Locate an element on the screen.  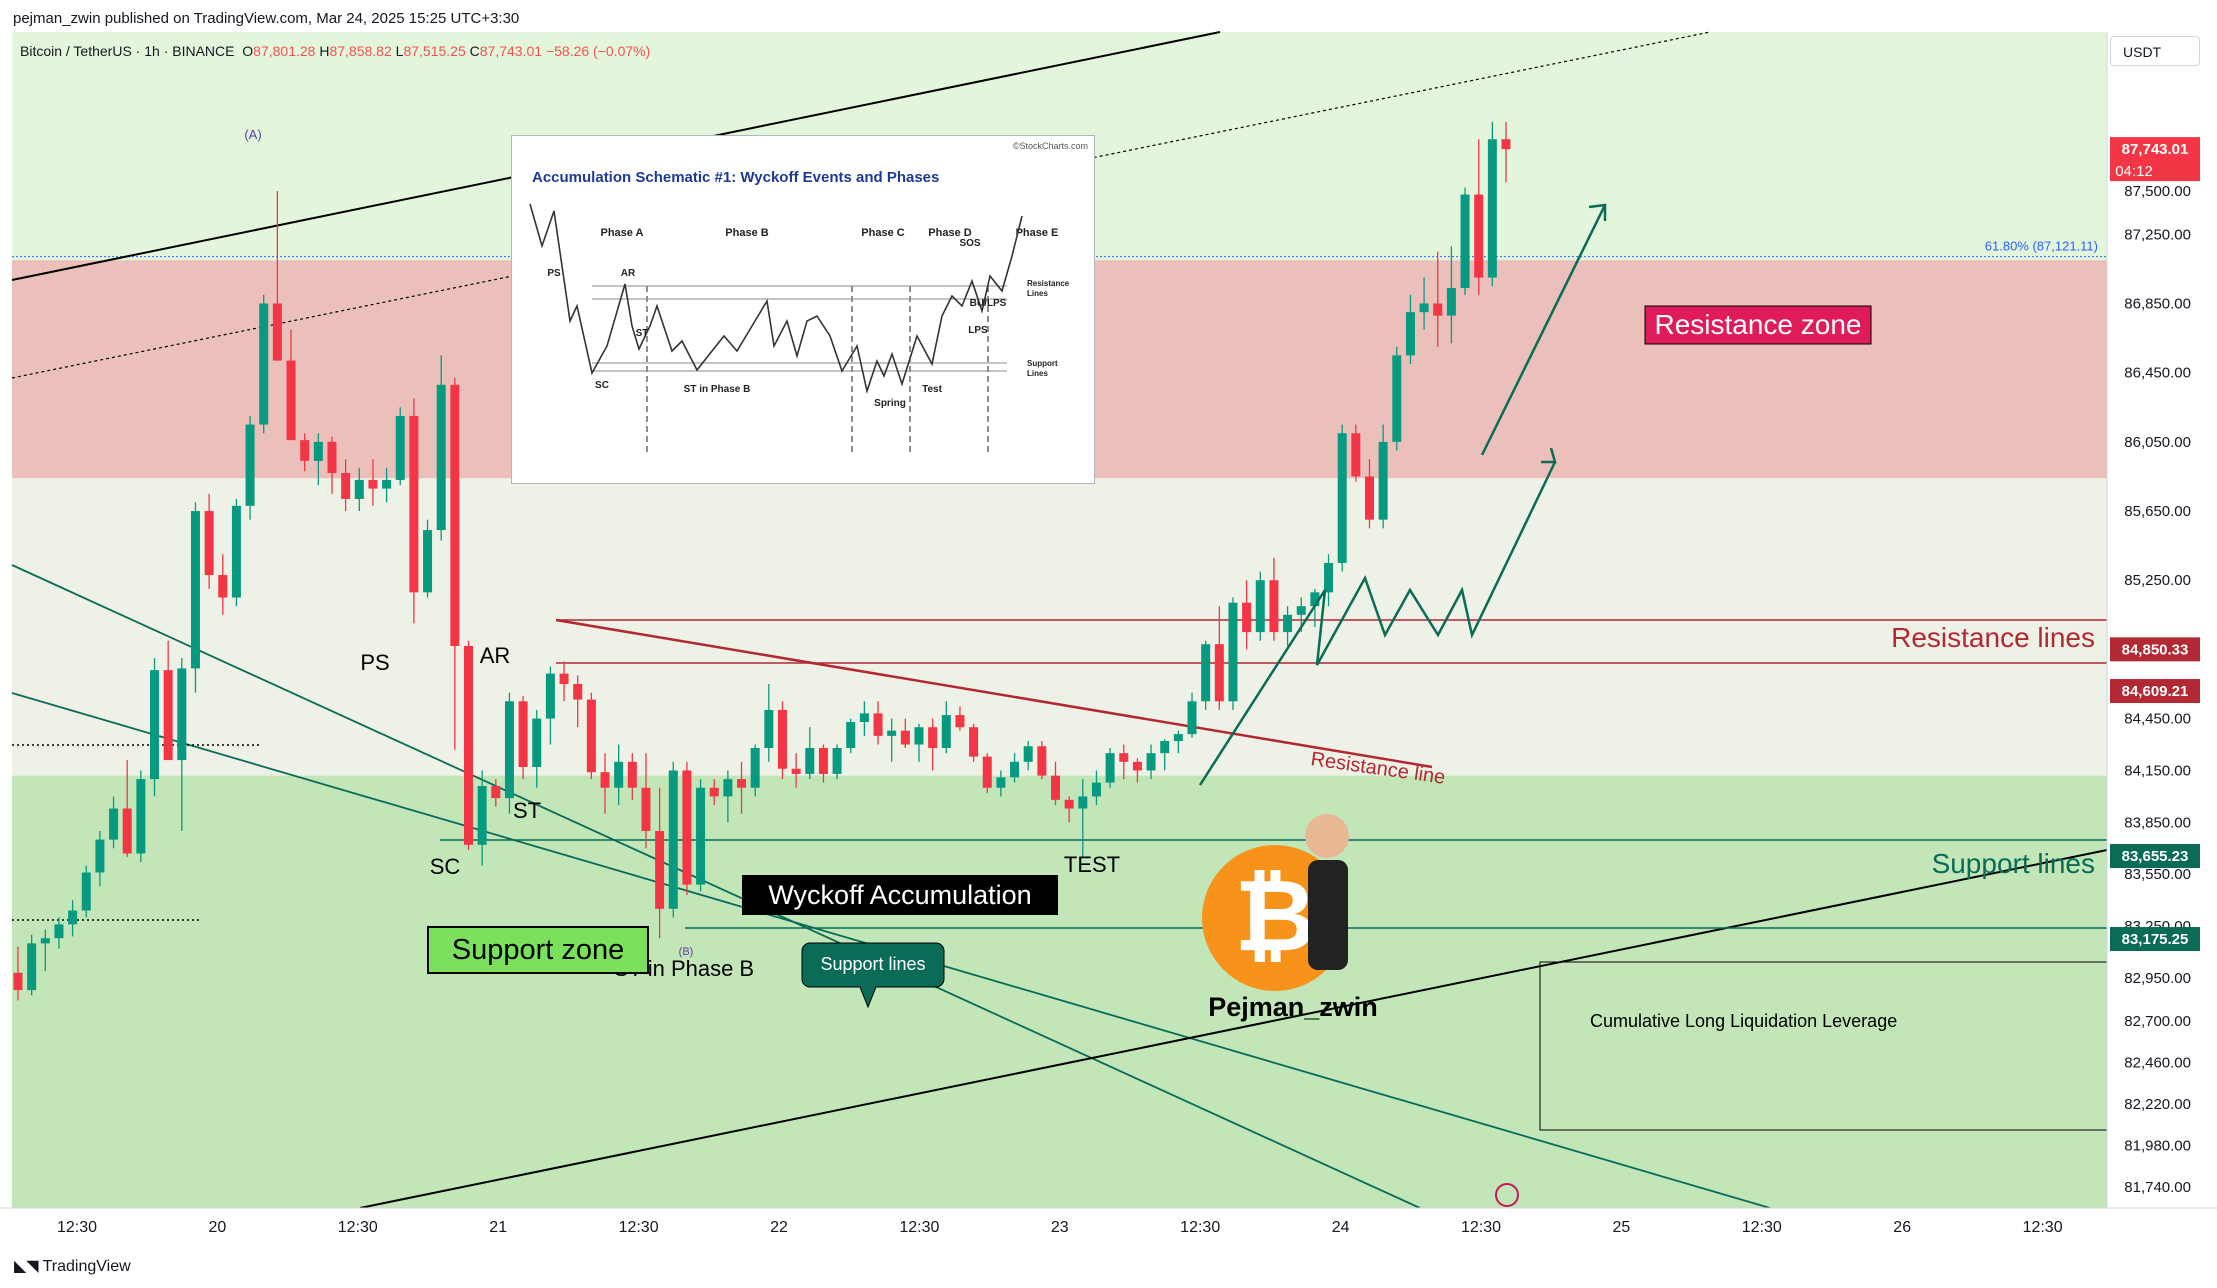
tradingview-logo: ◣◥ TradingView is located at coordinates (72, 1266).